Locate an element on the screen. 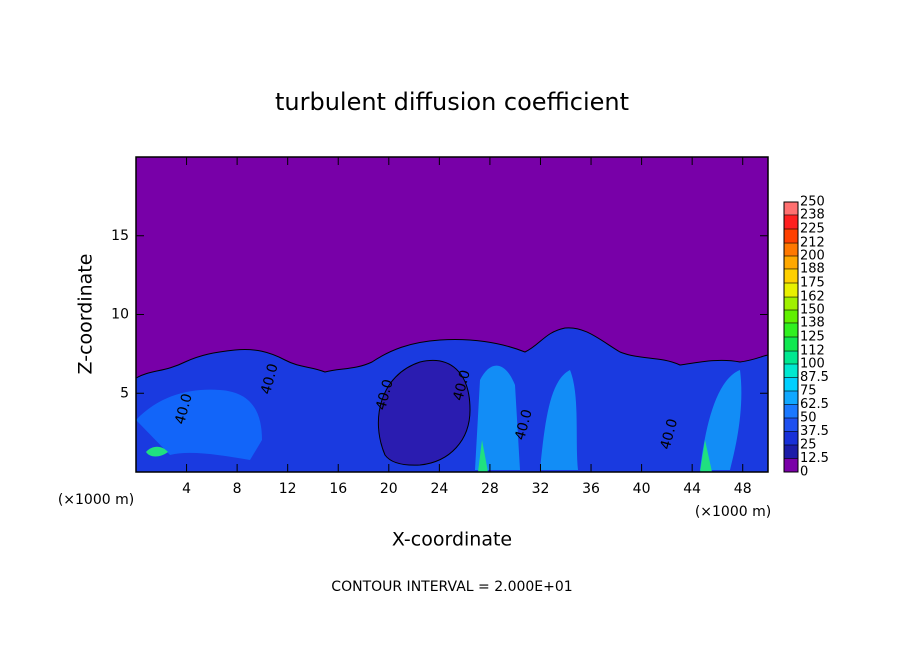 The image size is (904, 654). colorbar-label: 188 is located at coordinates (812, 268).